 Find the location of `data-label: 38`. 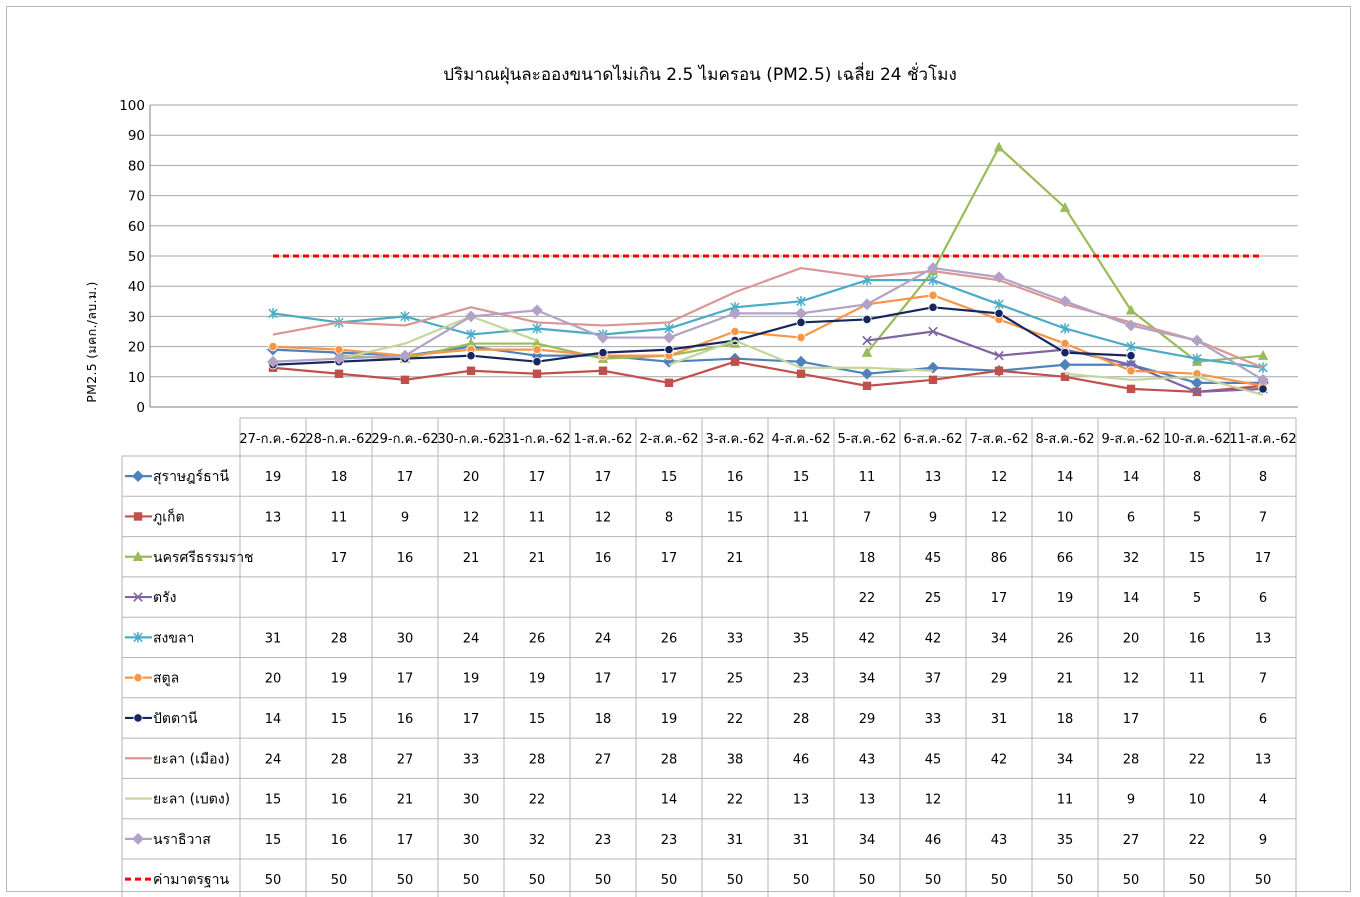

data-label: 38 is located at coordinates (735, 759).